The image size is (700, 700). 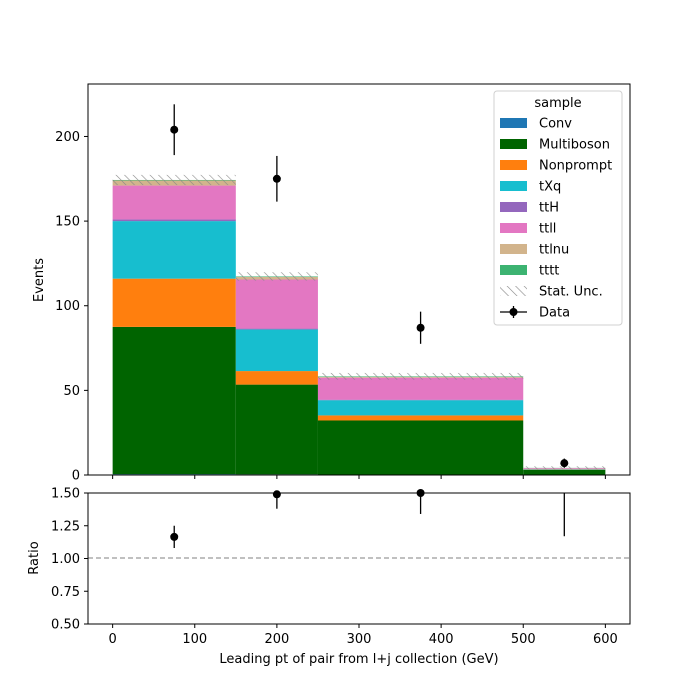 What do you see at coordinates (67, 306) in the screenshot?
I see `y-tick-label: 100` at bounding box center [67, 306].